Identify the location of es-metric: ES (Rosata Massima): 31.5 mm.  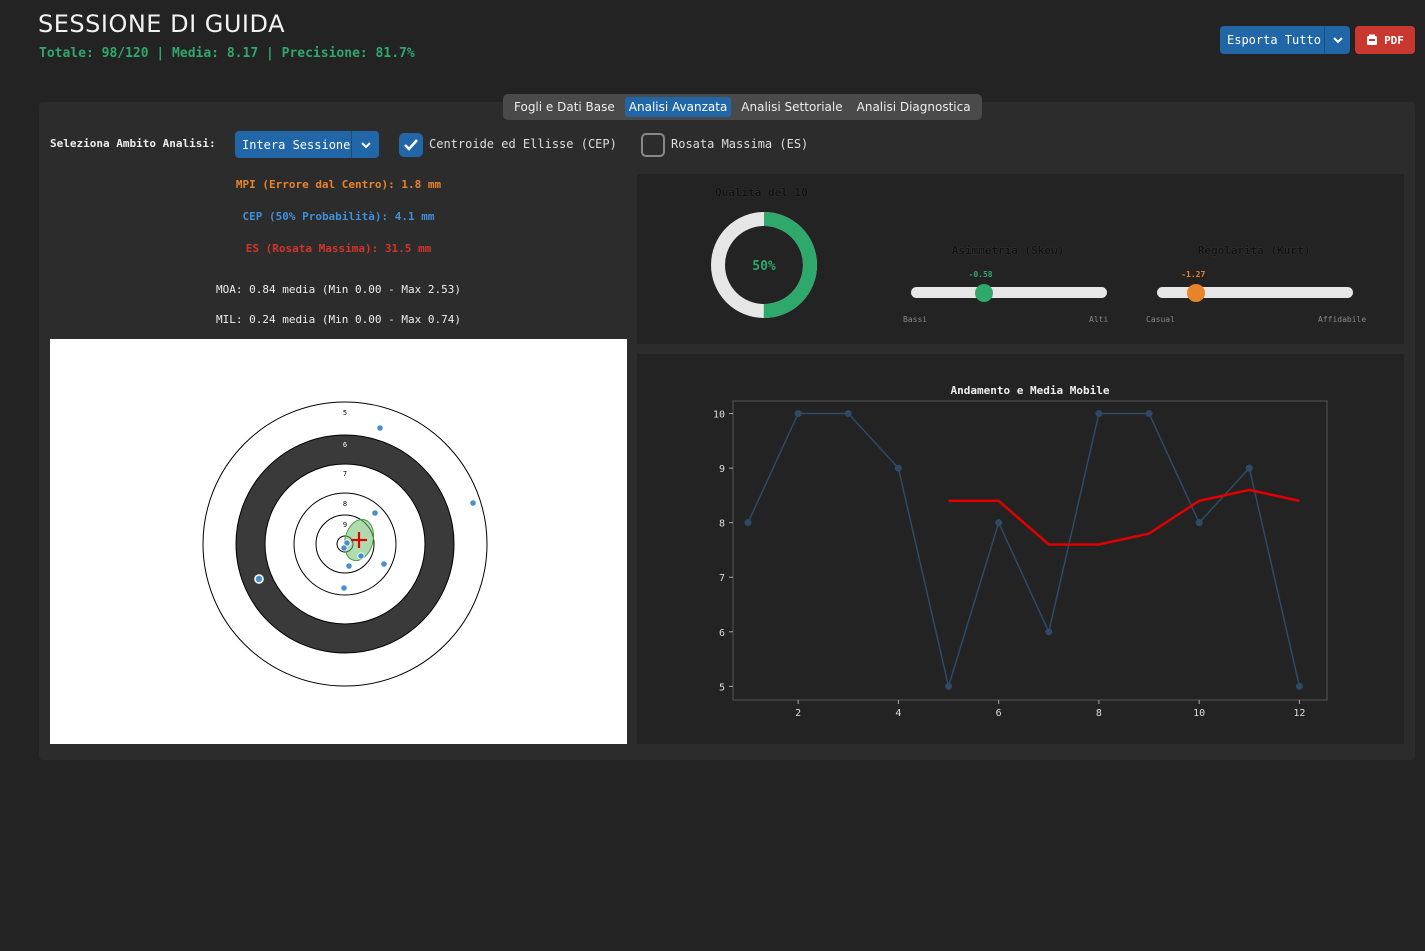
(338, 248).